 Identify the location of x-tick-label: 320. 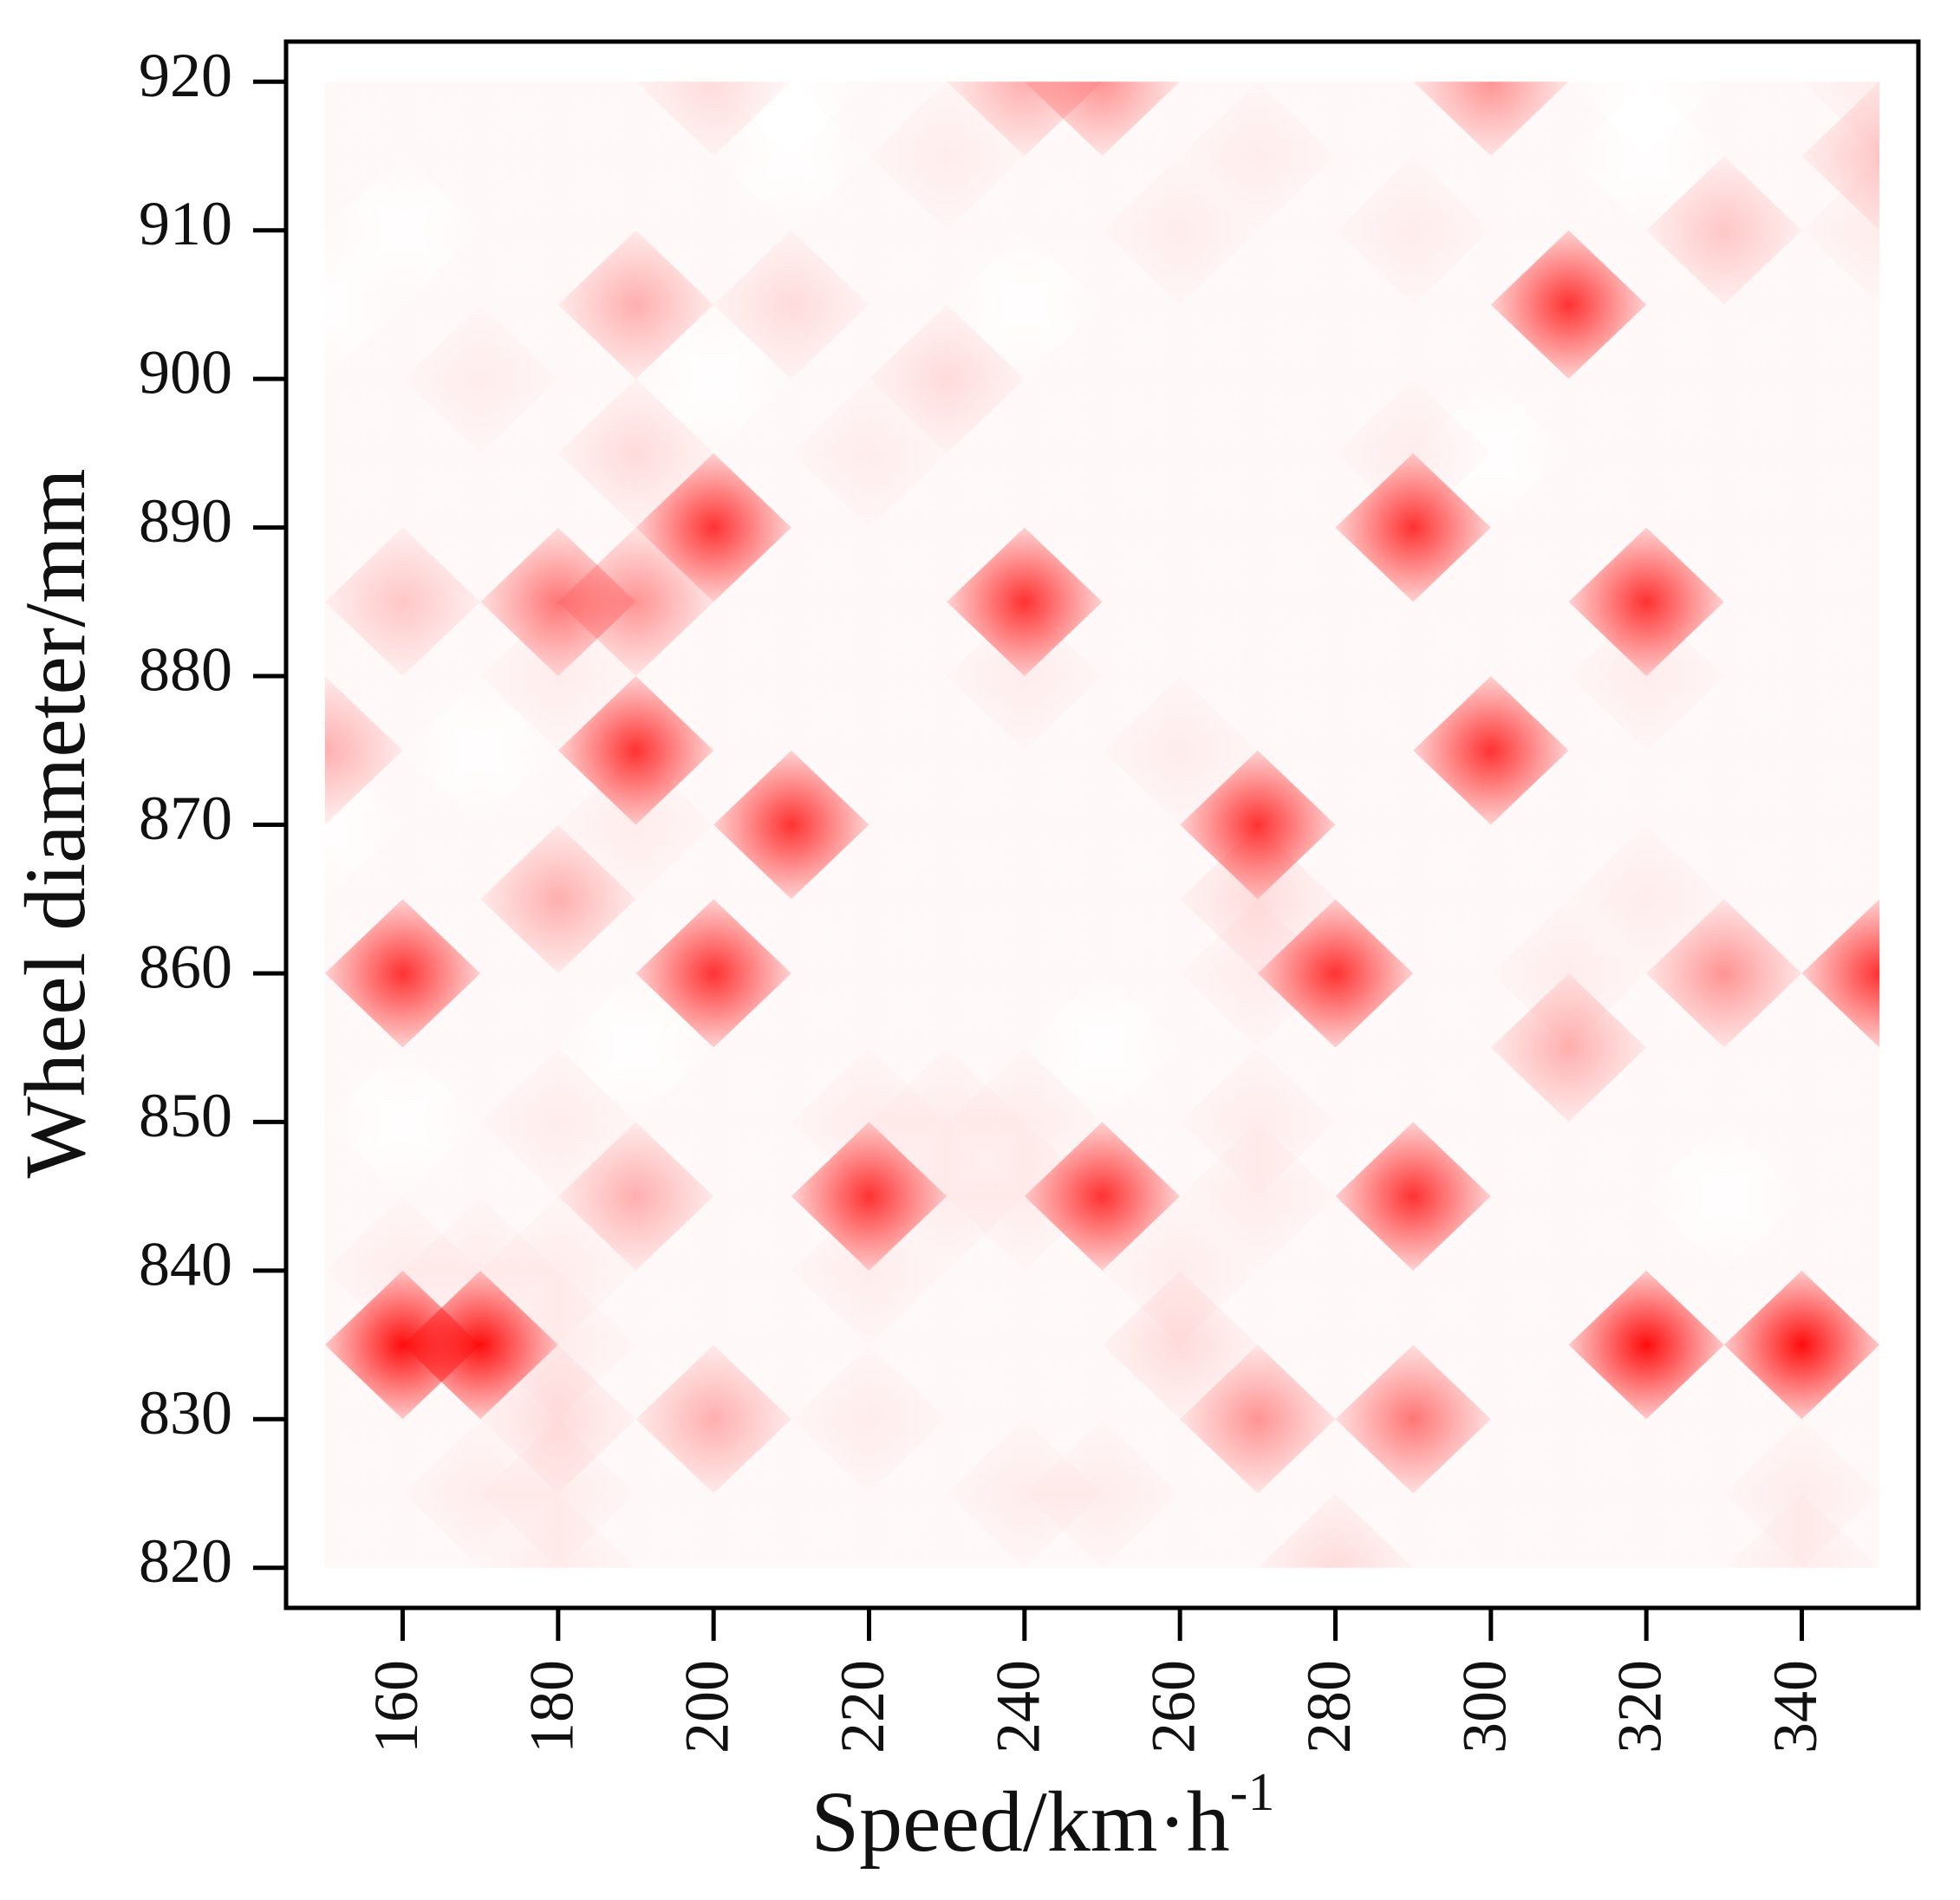
(1640, 1707).